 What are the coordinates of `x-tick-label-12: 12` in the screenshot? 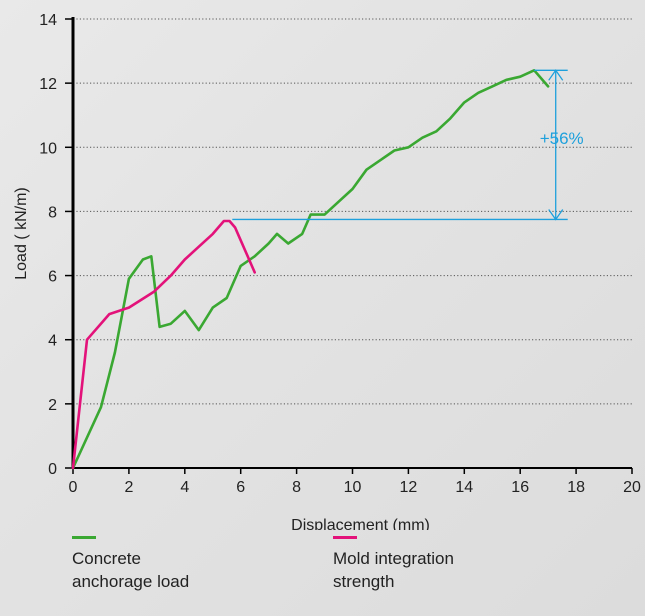 It's located at (409, 487).